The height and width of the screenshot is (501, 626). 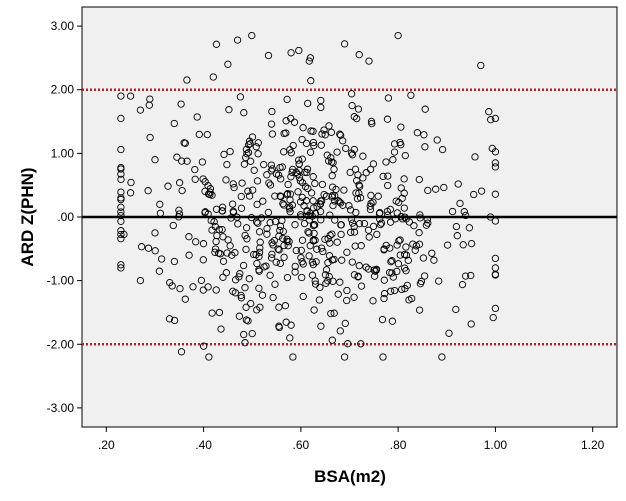 What do you see at coordinates (61, 281) in the screenshot?
I see `y-tick-label: -1.00` at bounding box center [61, 281].